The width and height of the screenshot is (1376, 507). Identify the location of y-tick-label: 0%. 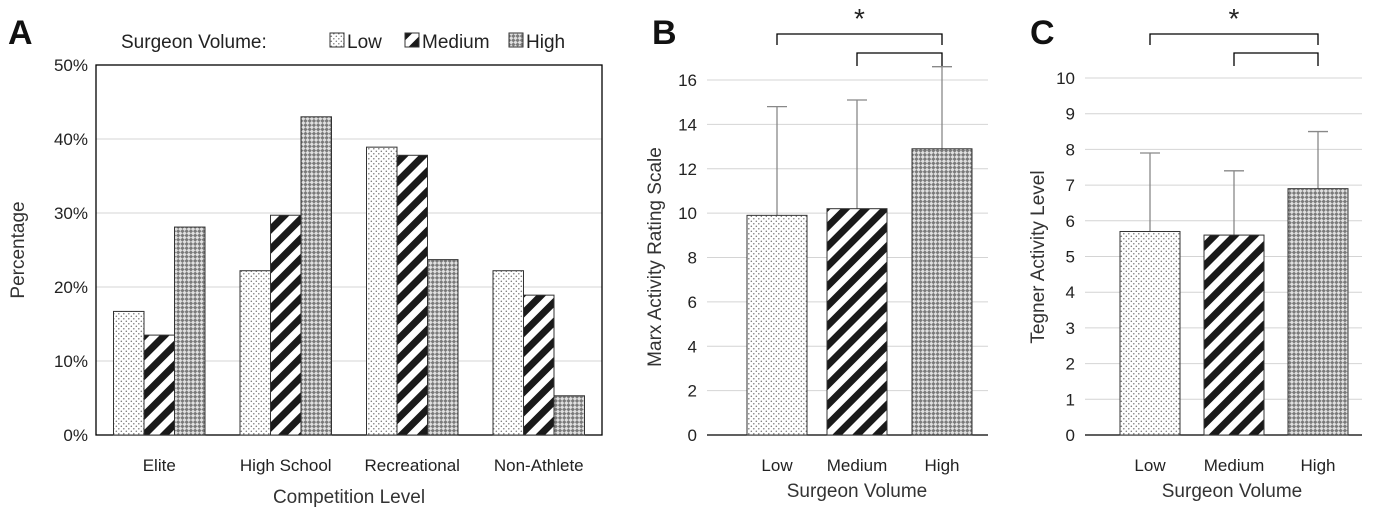
(75, 435).